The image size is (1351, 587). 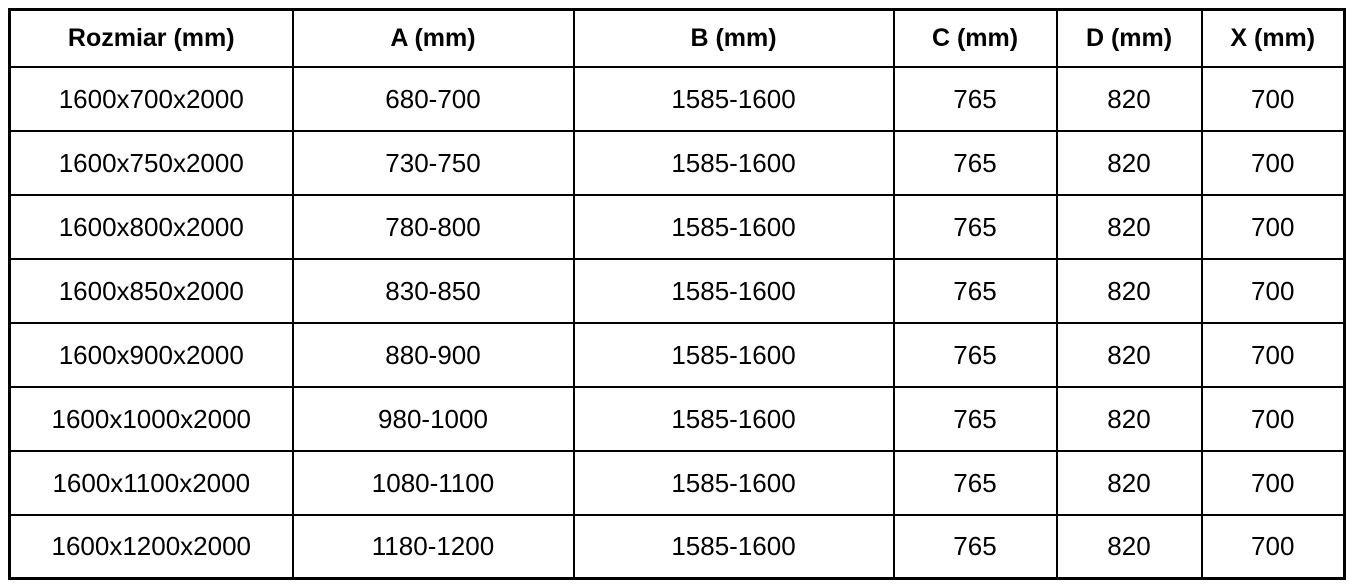 What do you see at coordinates (151, 38) in the screenshot?
I see `column-header-rozmiar: Rozmiar (mm)` at bounding box center [151, 38].